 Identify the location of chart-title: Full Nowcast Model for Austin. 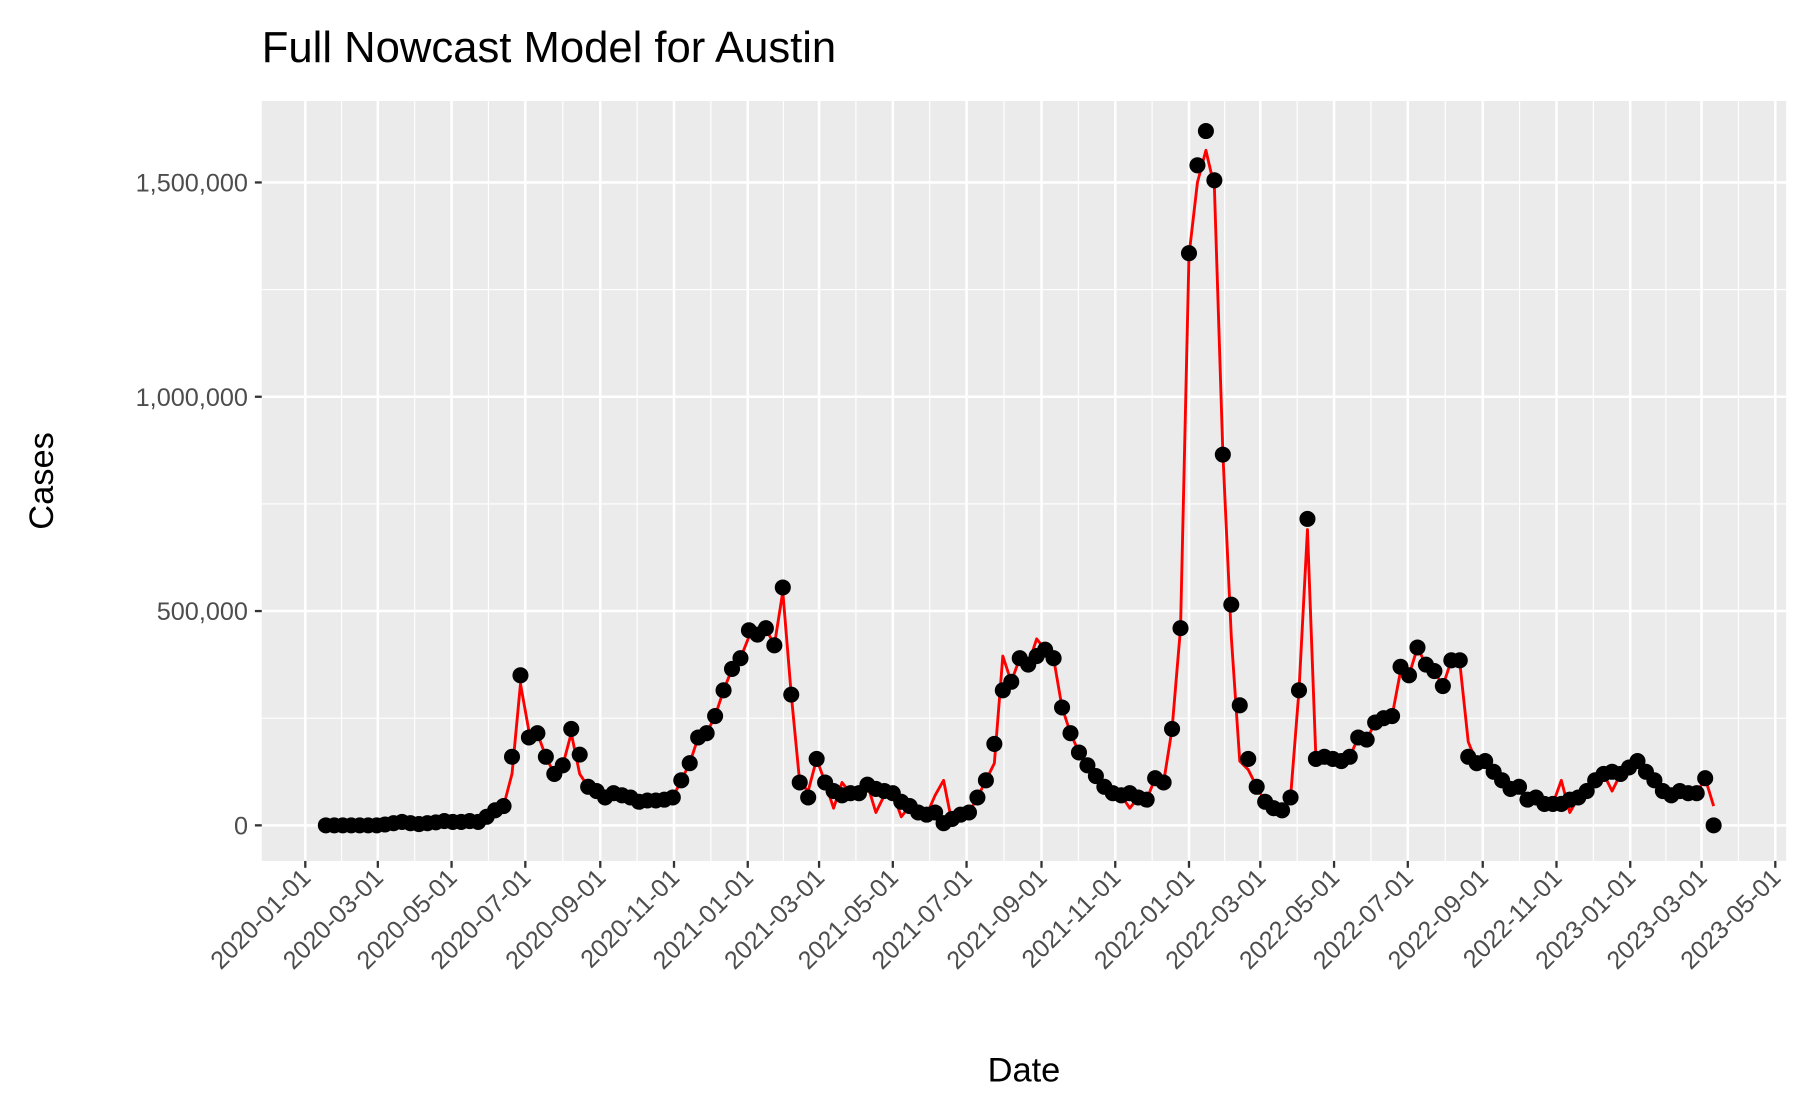
(549, 48).